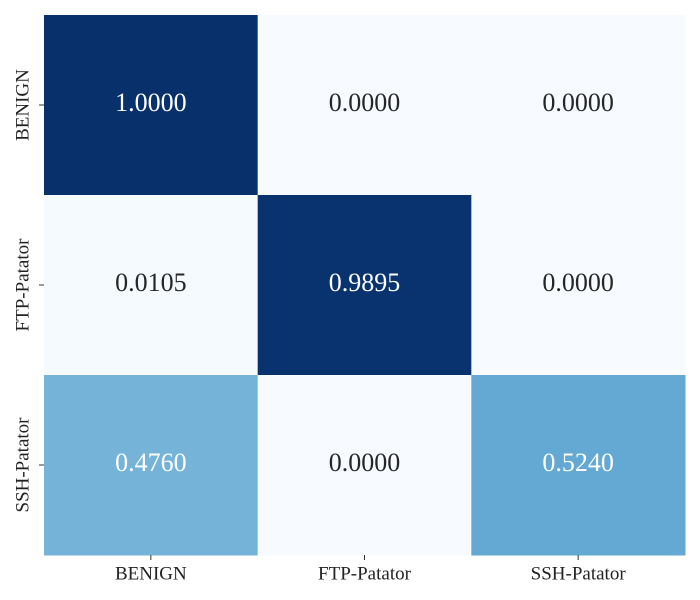 This screenshot has height=600, width=700. What do you see at coordinates (22, 285) in the screenshot?
I see `y-tick-label: FTP-Patator` at bounding box center [22, 285].